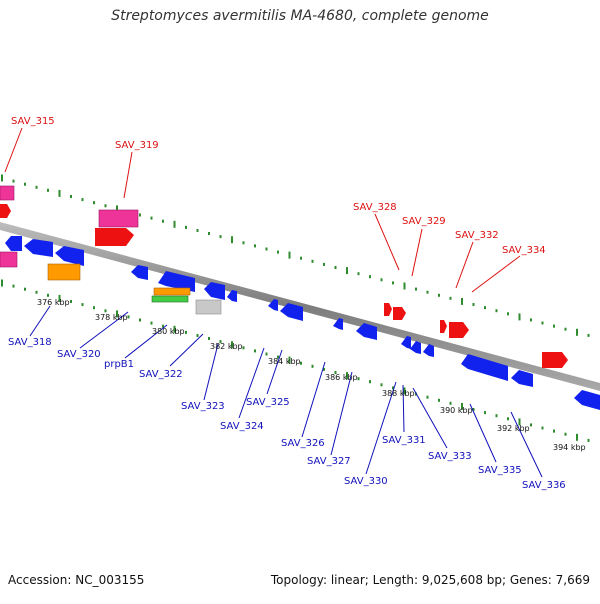 This screenshot has width=600, height=604. I want to click on ruler-label: 384 kbp, so click(284, 361).